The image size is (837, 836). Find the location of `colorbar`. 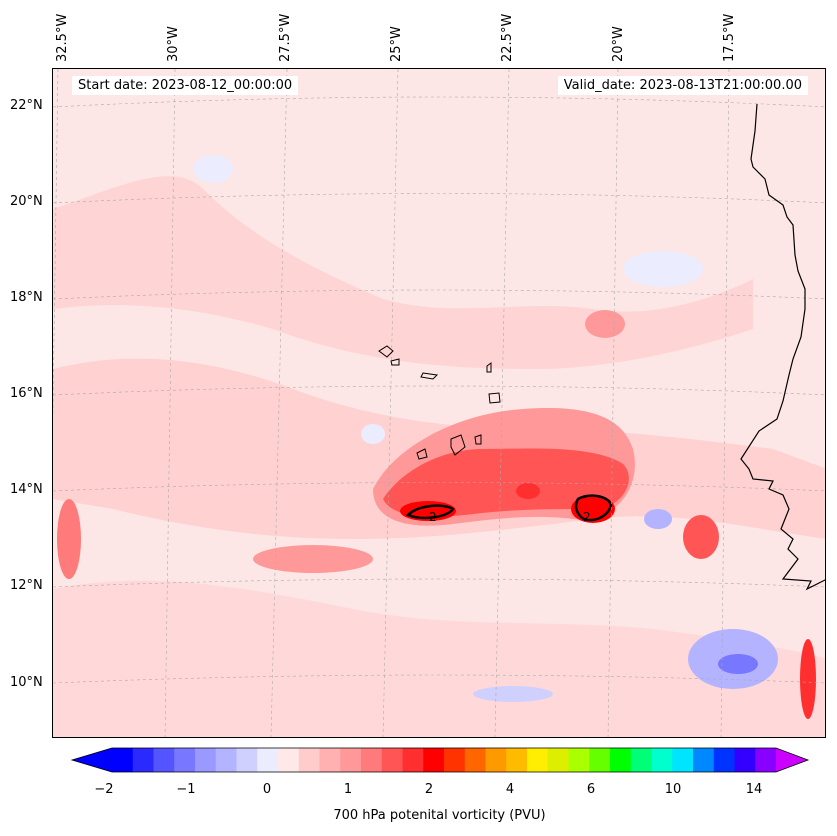

colorbar is located at coordinates (440, 760).